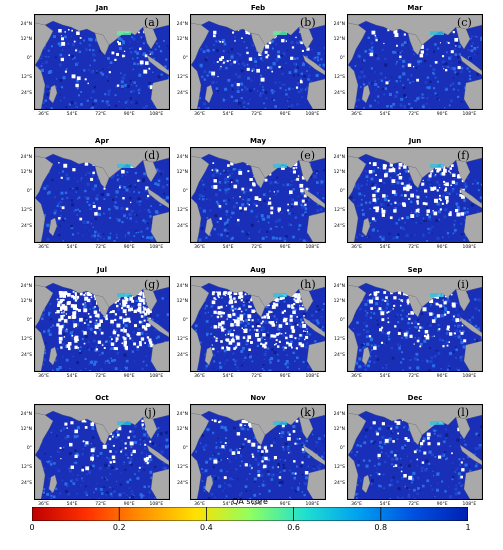  I want to click on panel-month-title: Feb, so click(258, 8).